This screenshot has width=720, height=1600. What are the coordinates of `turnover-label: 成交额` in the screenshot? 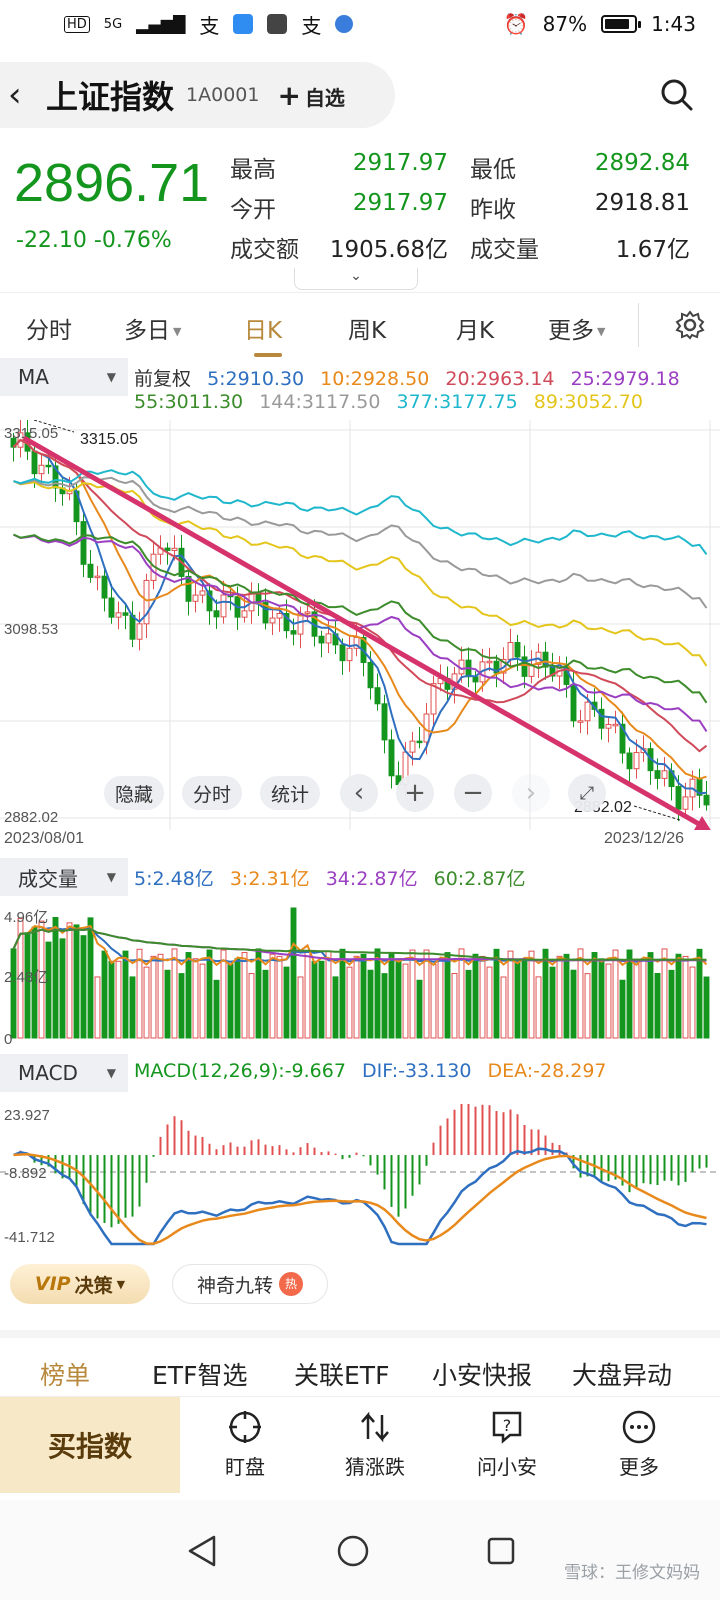 It's located at (264, 250).